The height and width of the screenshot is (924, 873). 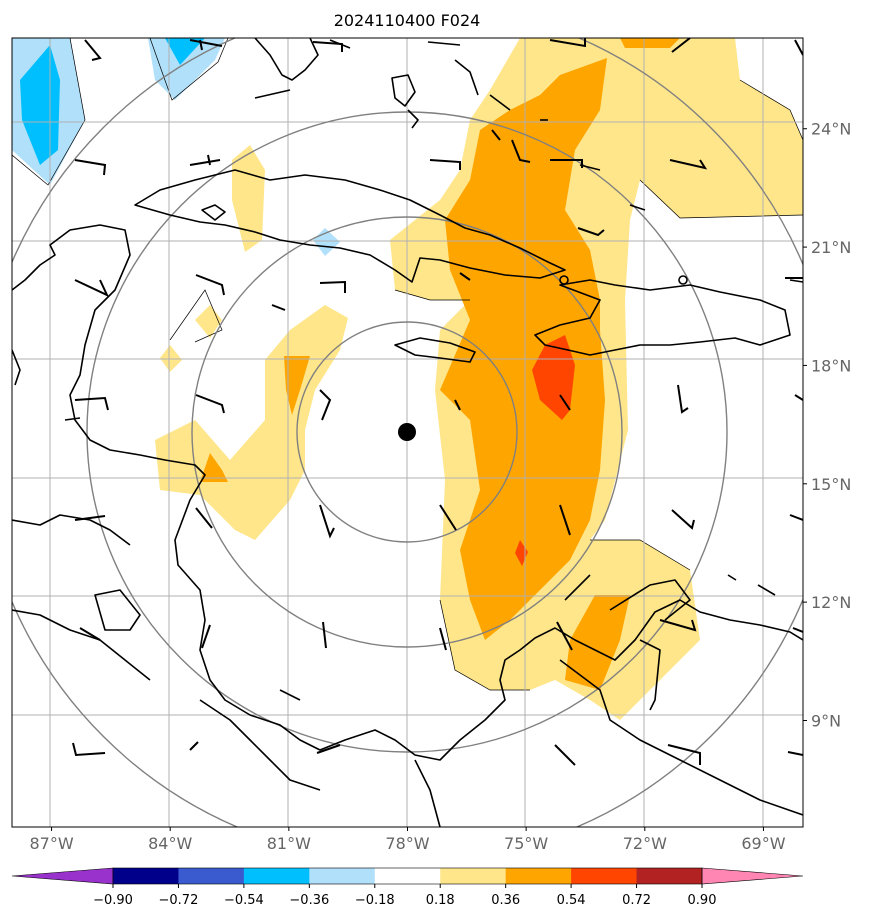 I want to click on colorbar-tick-label: −0.54, so click(x=244, y=900).